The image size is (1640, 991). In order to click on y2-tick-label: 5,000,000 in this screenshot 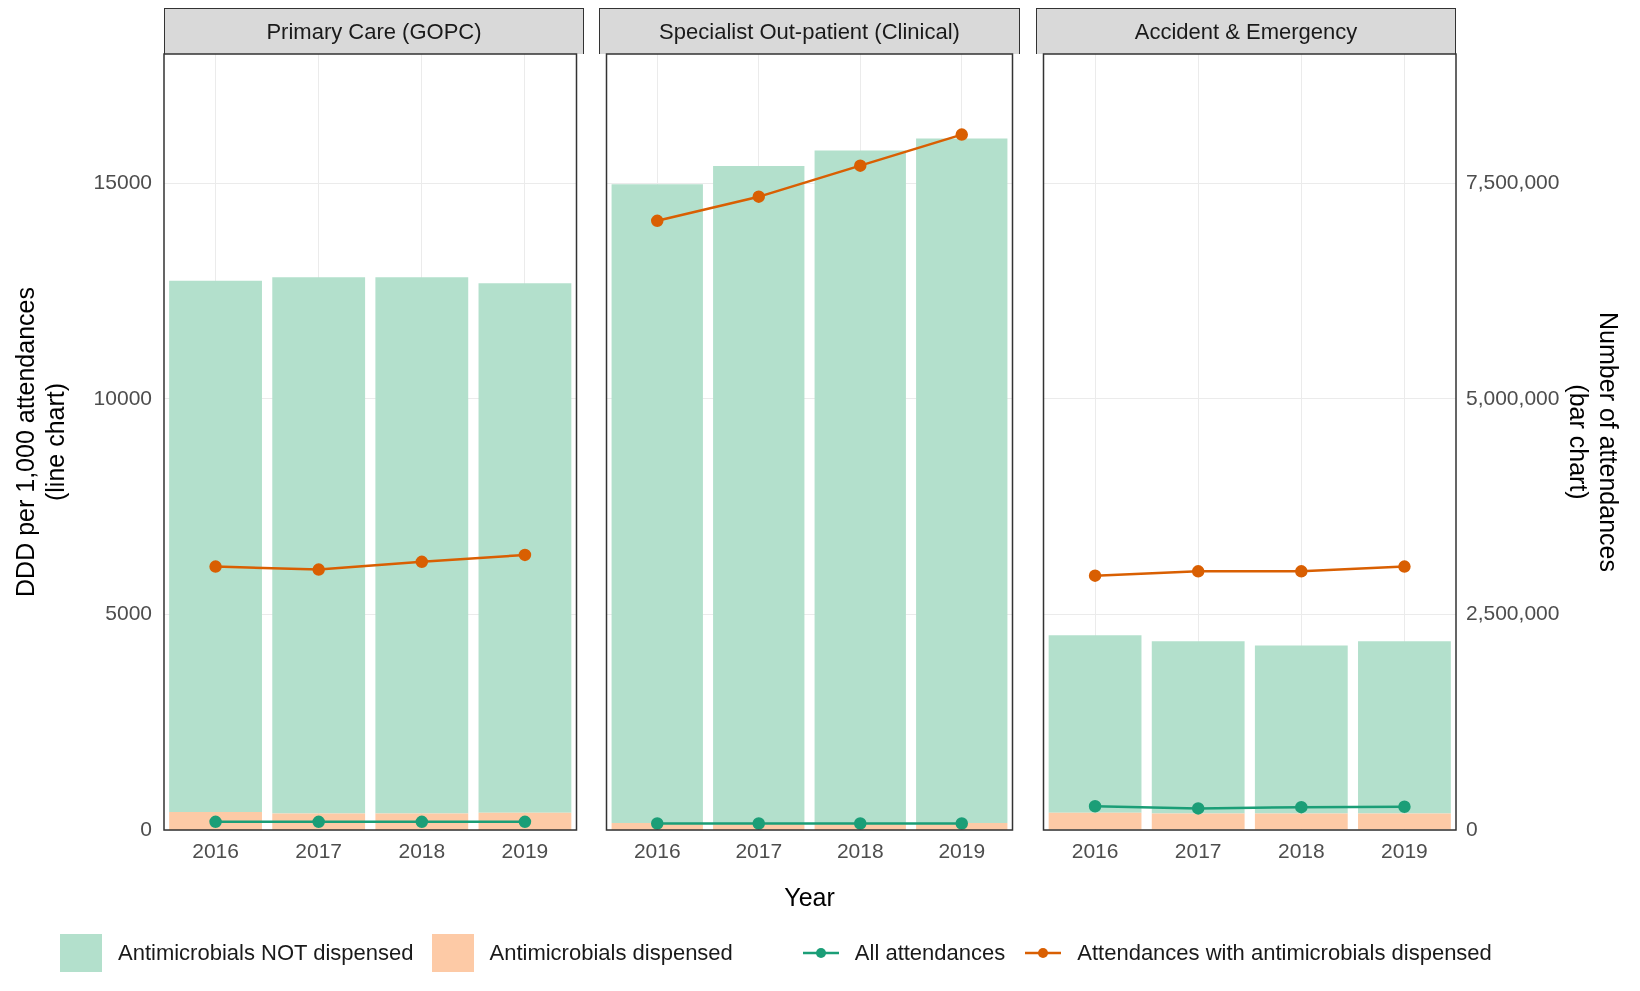, I will do `click(1513, 397)`.